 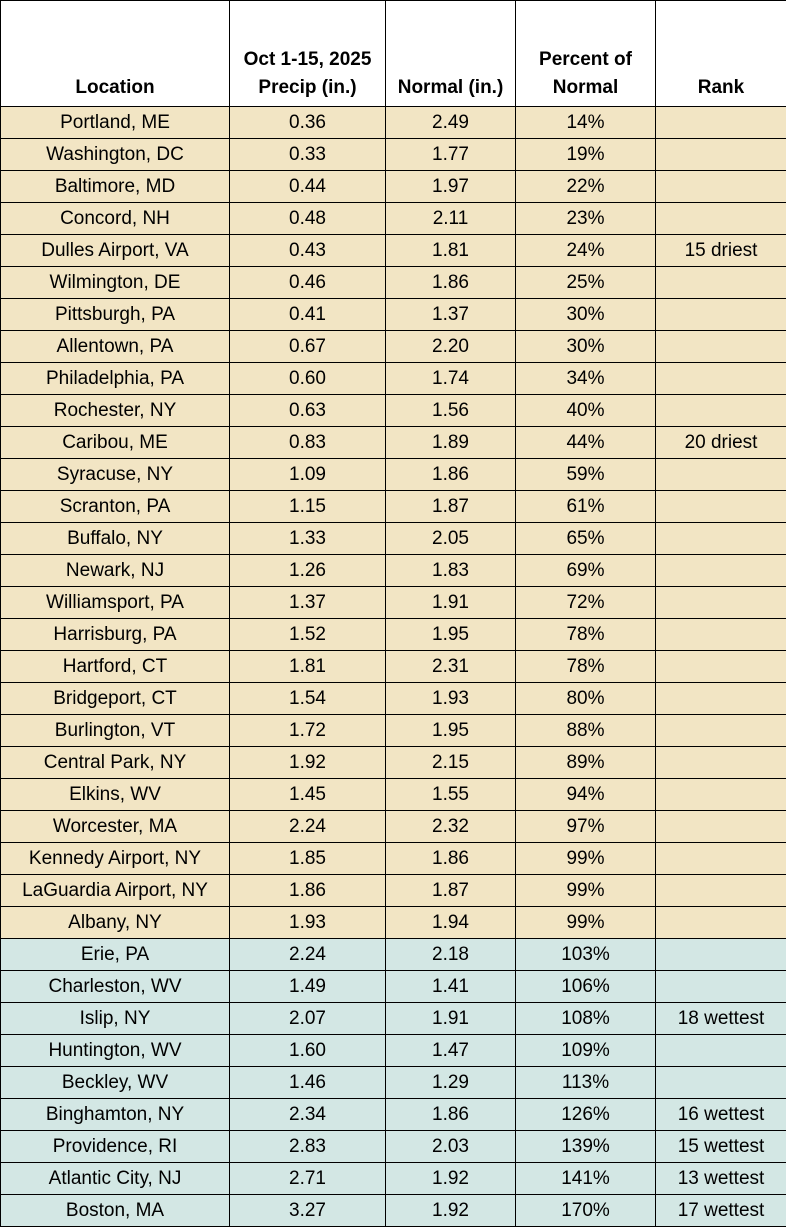 What do you see at coordinates (451, 1083) in the screenshot?
I see `cell: 1.29` at bounding box center [451, 1083].